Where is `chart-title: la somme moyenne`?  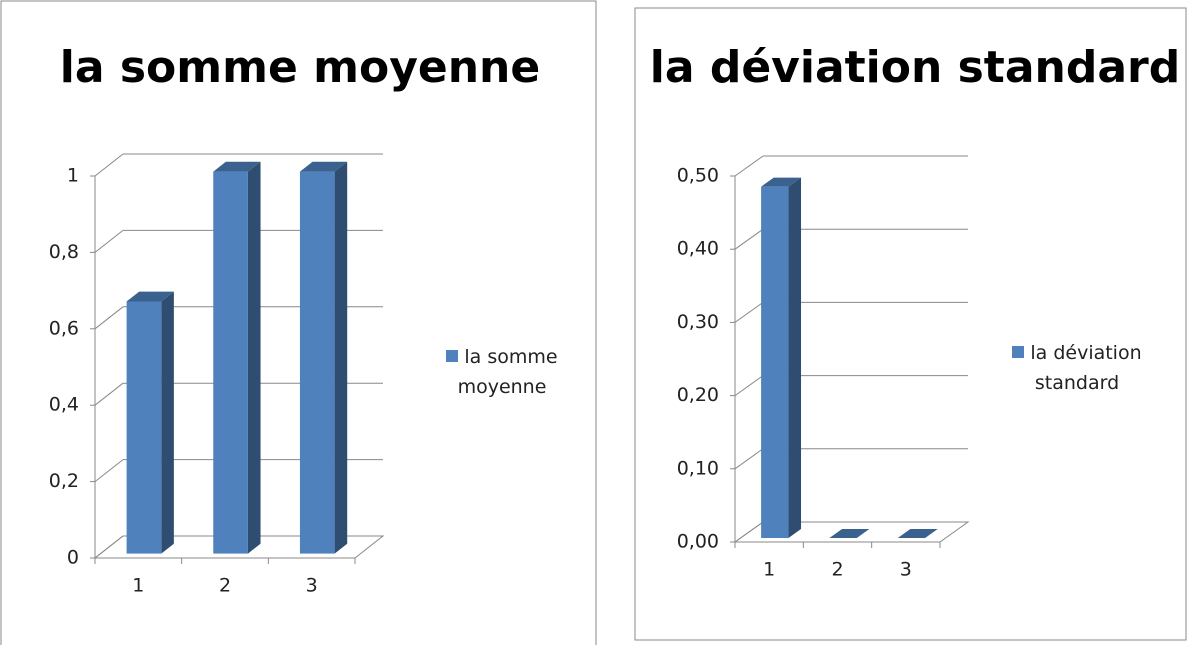
chart-title: la somme moyenne is located at coordinates (300, 67).